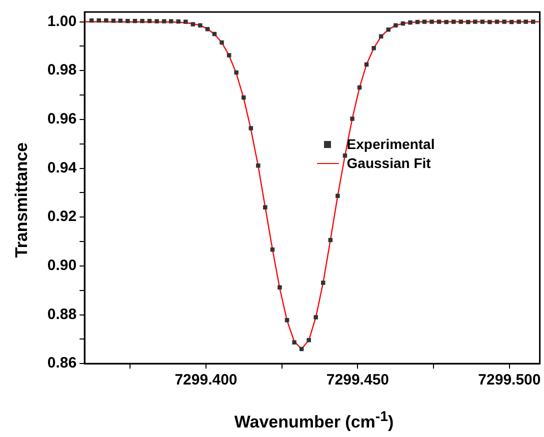  I want to click on x-tick-label: 7299.400, so click(206, 380).